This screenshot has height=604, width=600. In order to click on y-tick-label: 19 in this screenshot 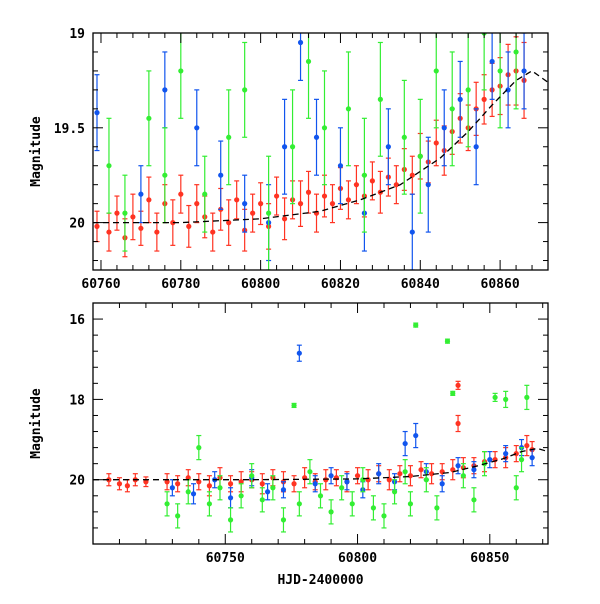, I will do `click(77, 34)`.